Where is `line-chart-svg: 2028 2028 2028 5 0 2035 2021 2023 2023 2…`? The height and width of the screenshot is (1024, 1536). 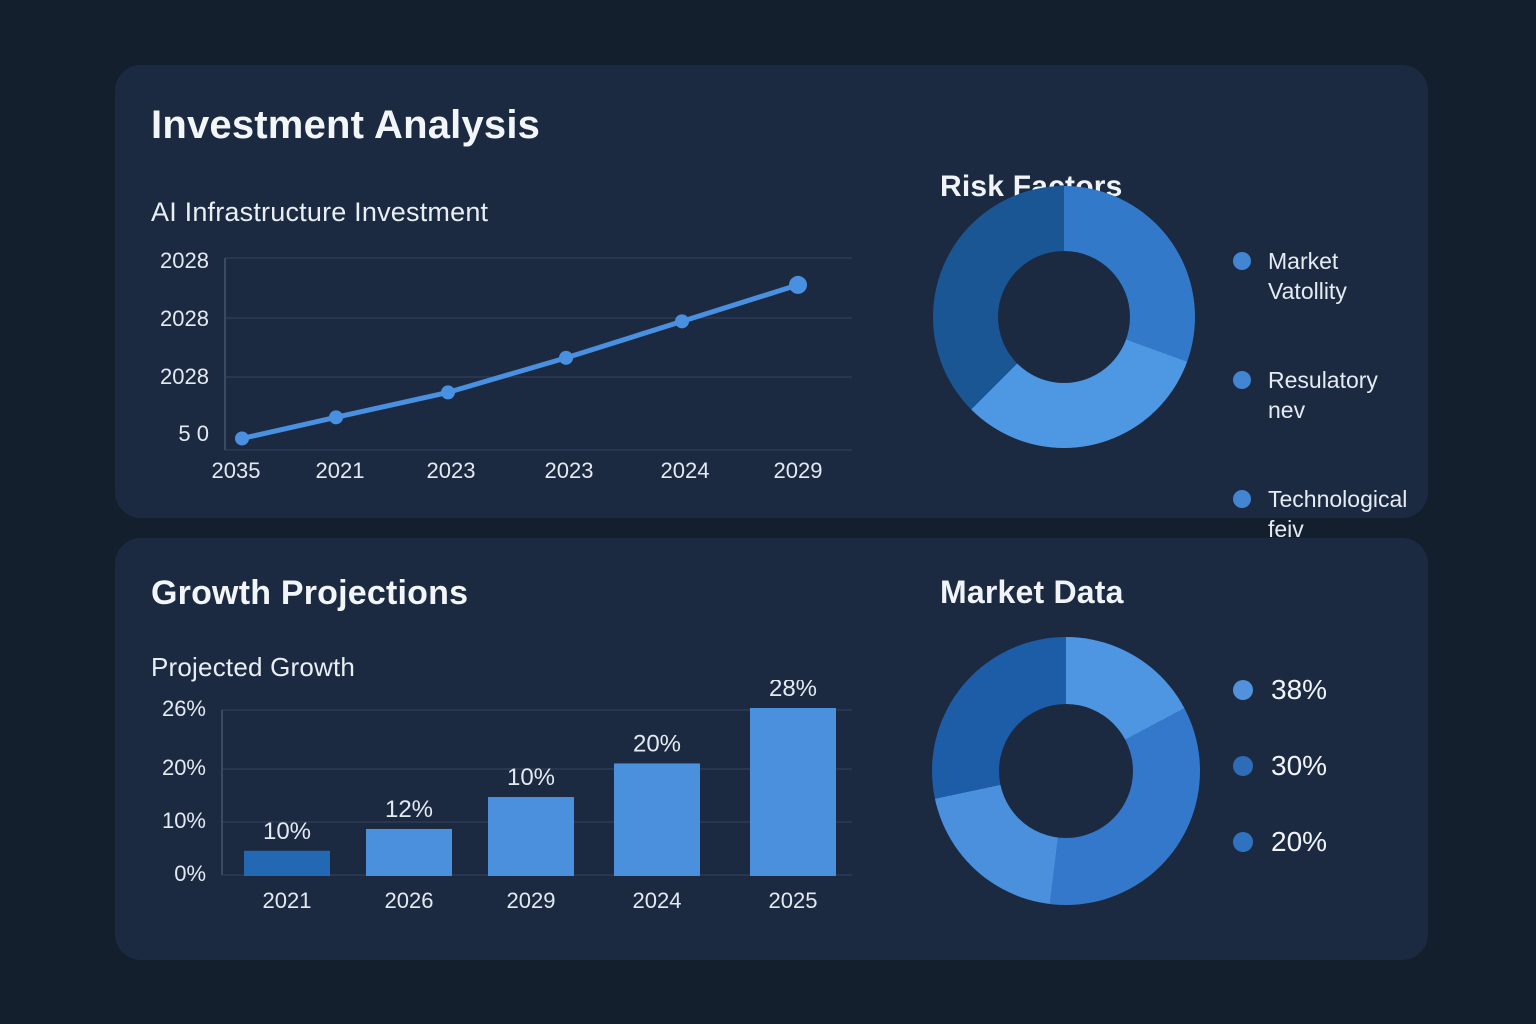
line-chart-svg: 2028 2028 2028 5 0 2035 2021 2023 2023 2… is located at coordinates (506, 365).